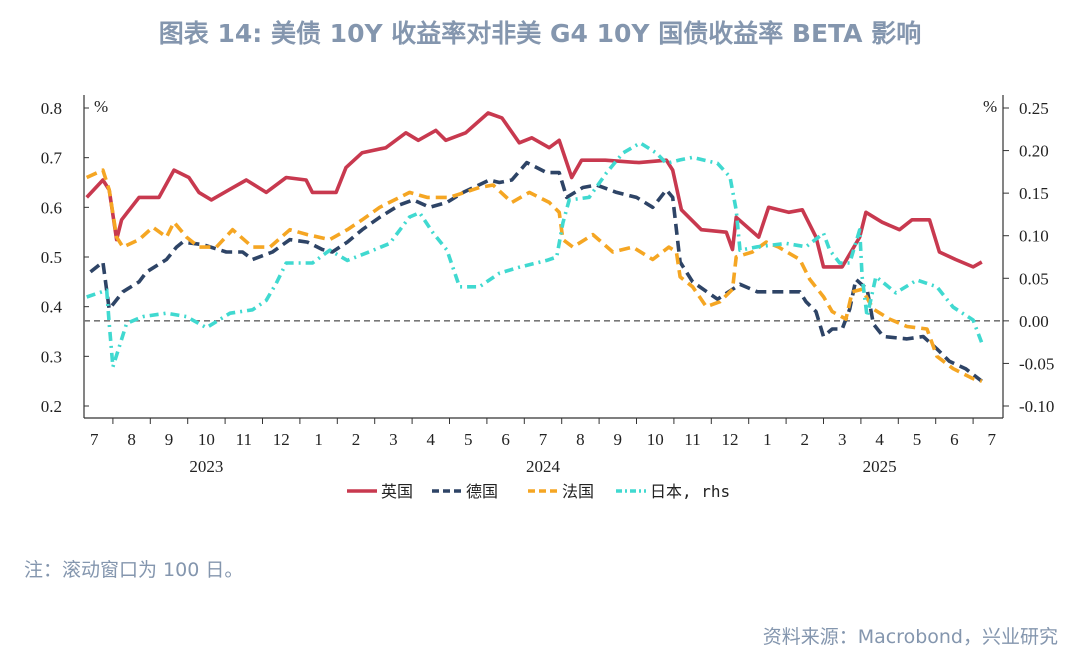 The height and width of the screenshot is (666, 1080). What do you see at coordinates (1036, 363) in the screenshot?
I see `right-tick-label: -0.05` at bounding box center [1036, 363].